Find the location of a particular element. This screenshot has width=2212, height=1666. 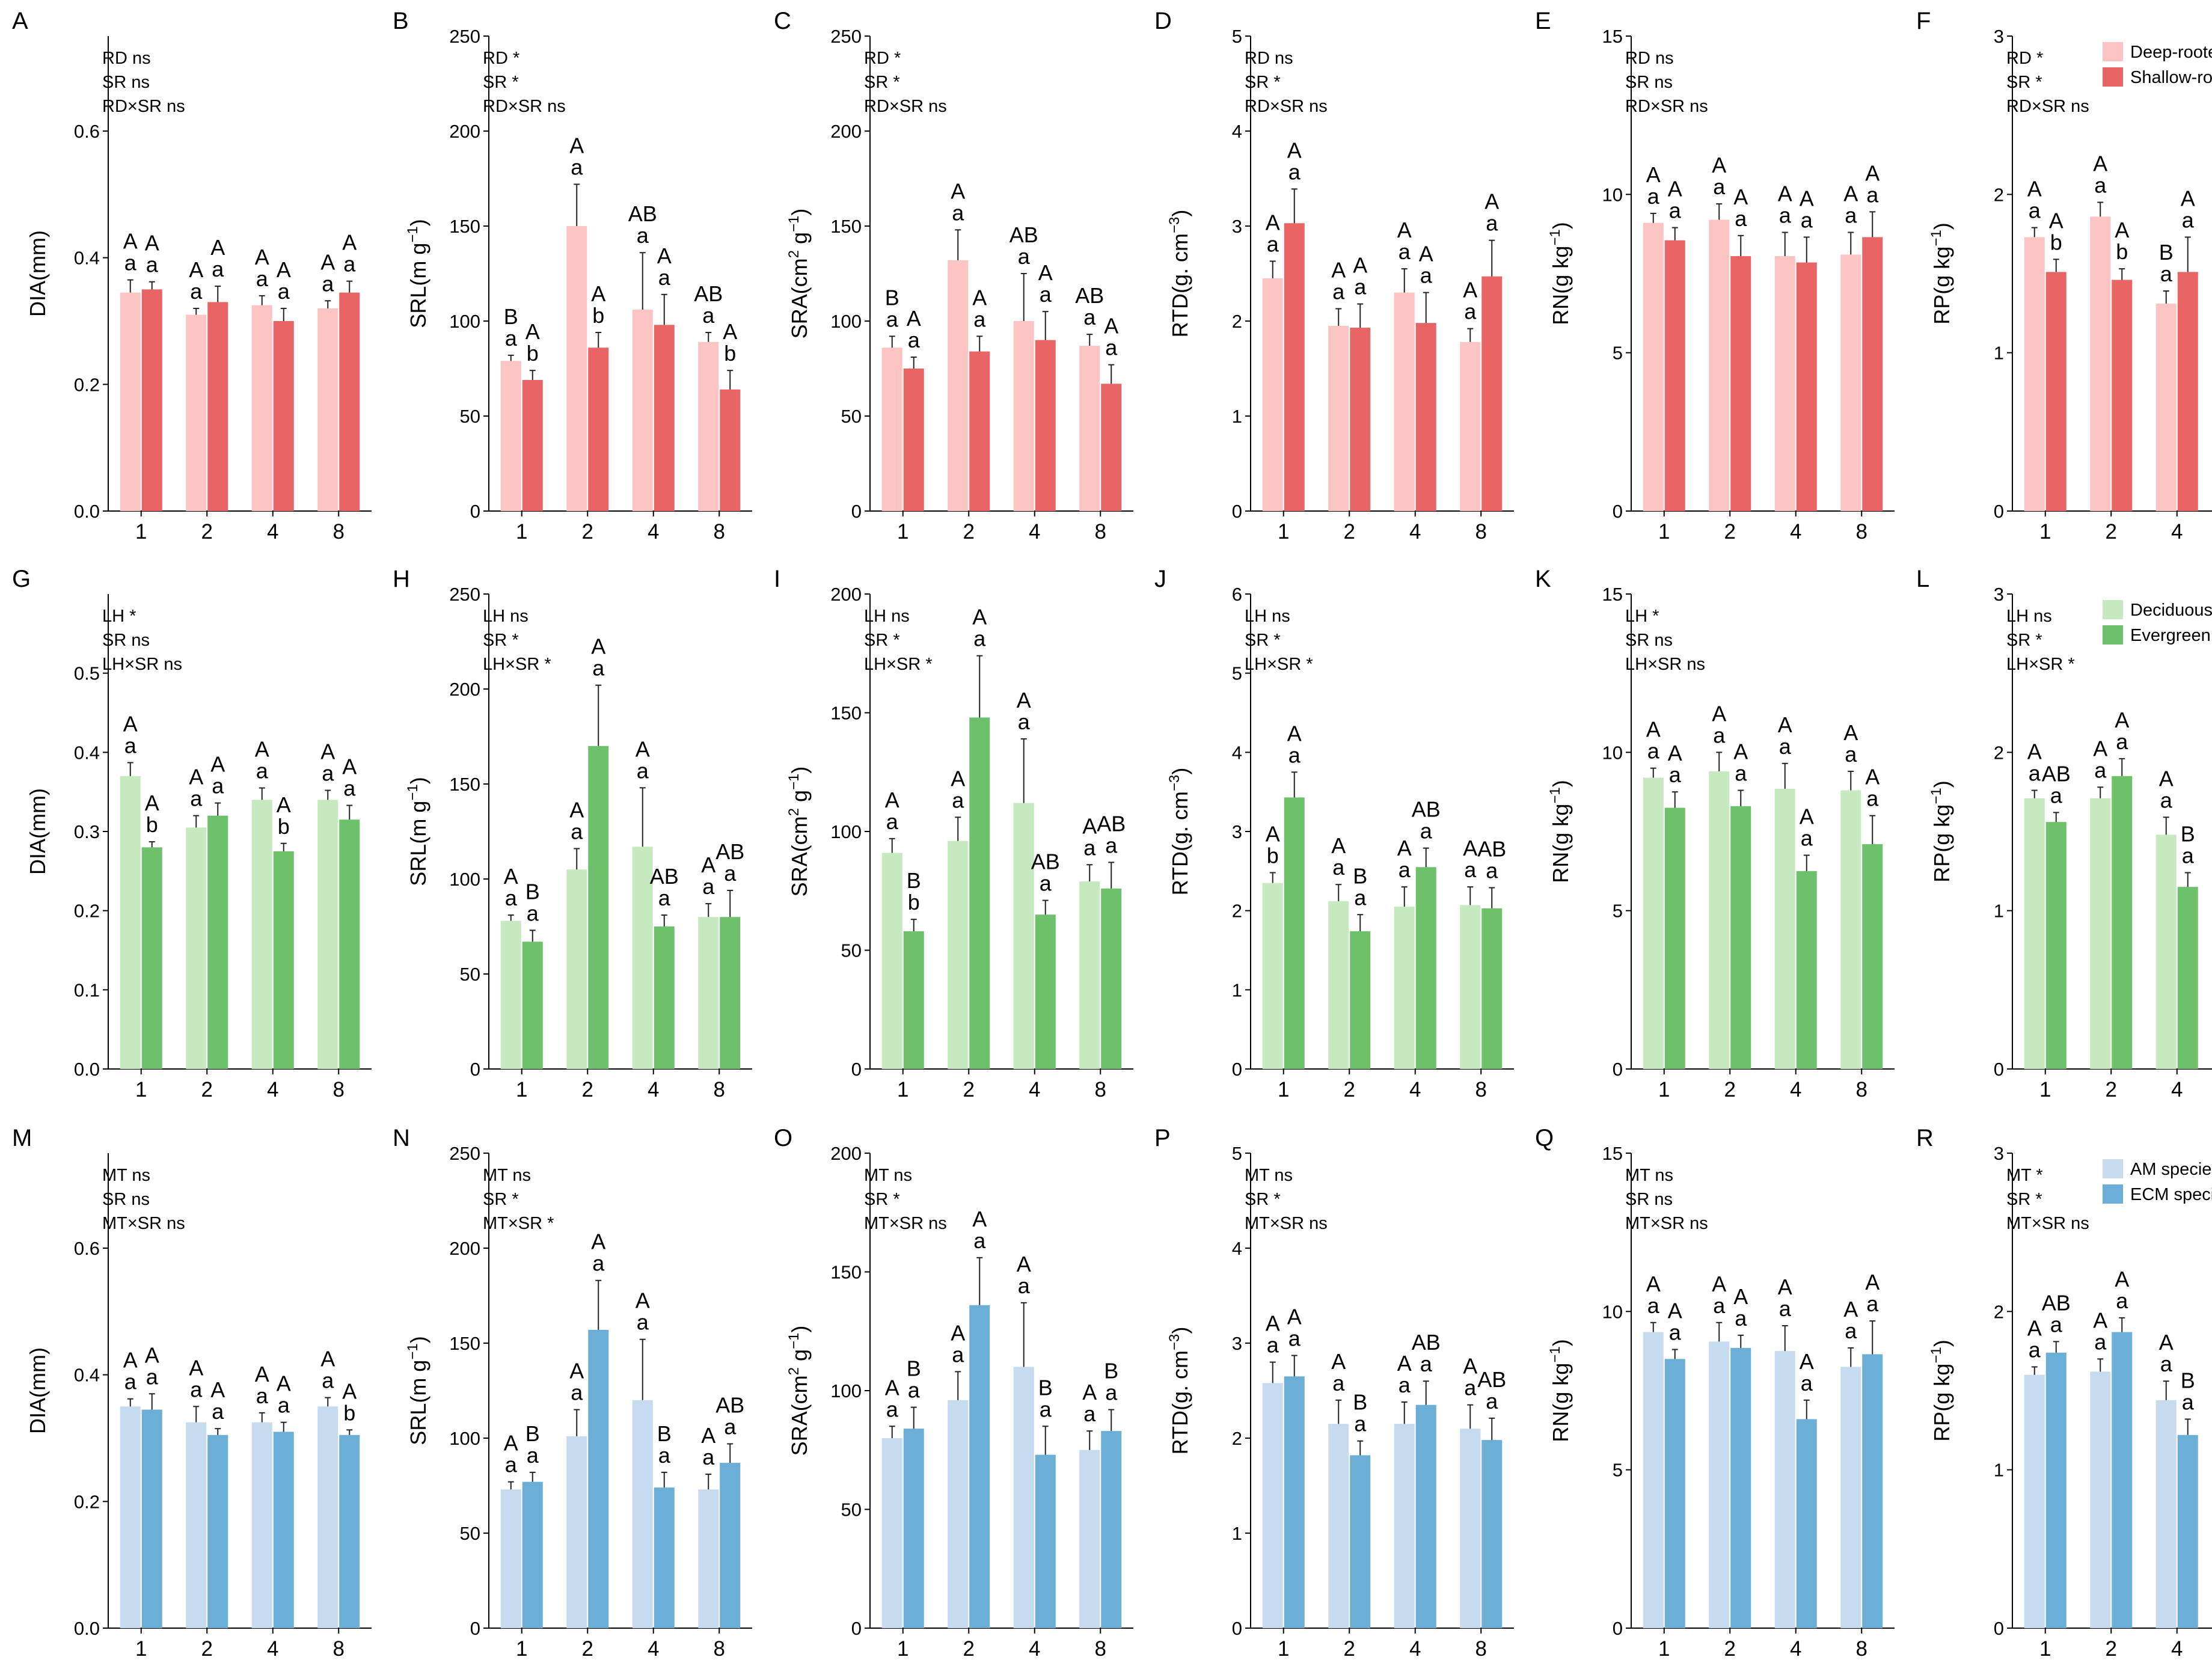

stat-text: RD * is located at coordinates (2025, 58).